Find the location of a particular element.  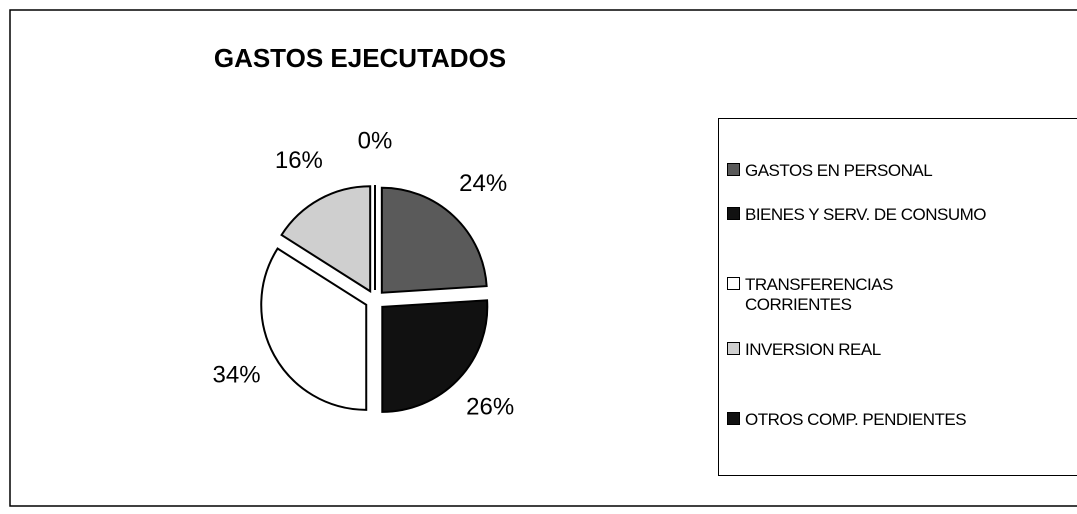

legend-item: TRANSFERENCIAS CORRIENTES is located at coordinates (836, 295).